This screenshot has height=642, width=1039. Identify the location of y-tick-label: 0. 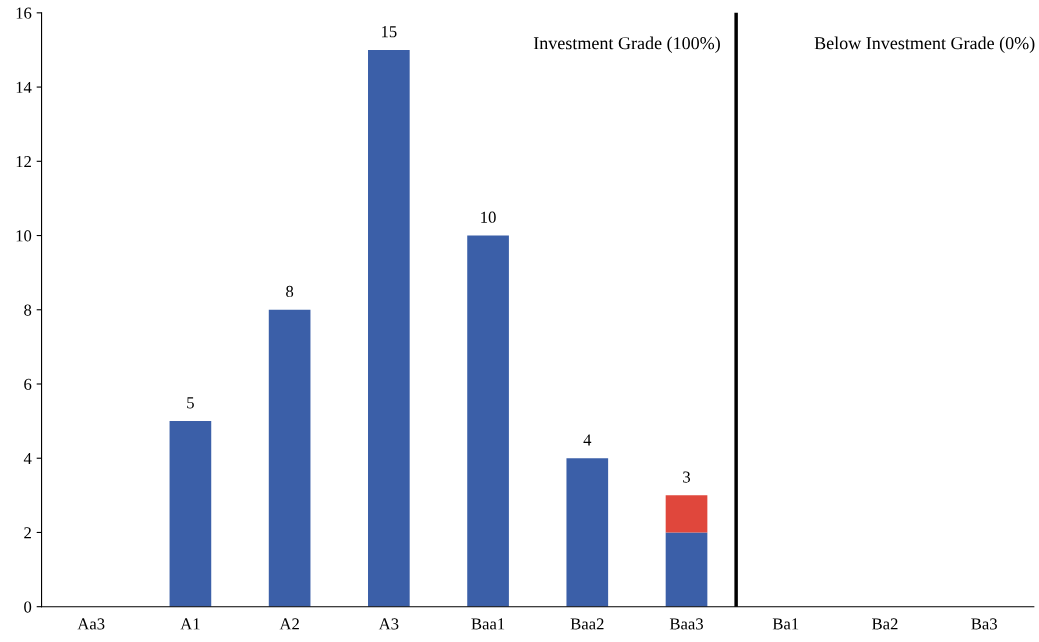
(28, 607).